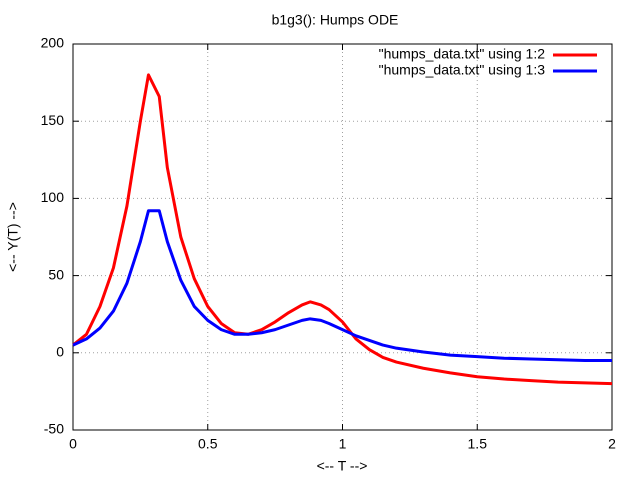  I want to click on x-tick-label: 0, so click(73, 444).